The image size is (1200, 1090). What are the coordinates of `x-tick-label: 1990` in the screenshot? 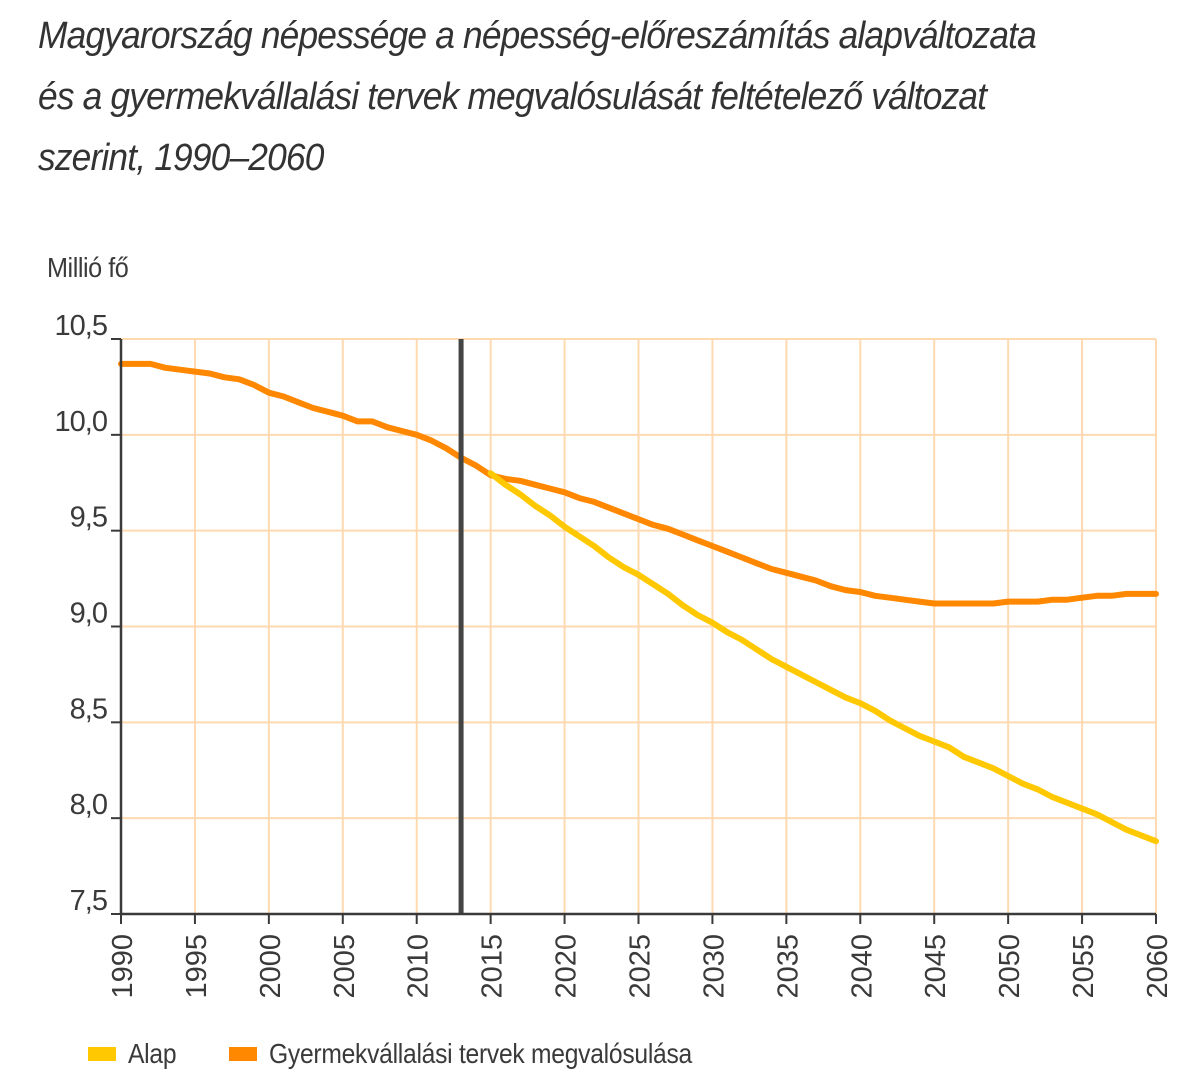 It's located at (123, 966).